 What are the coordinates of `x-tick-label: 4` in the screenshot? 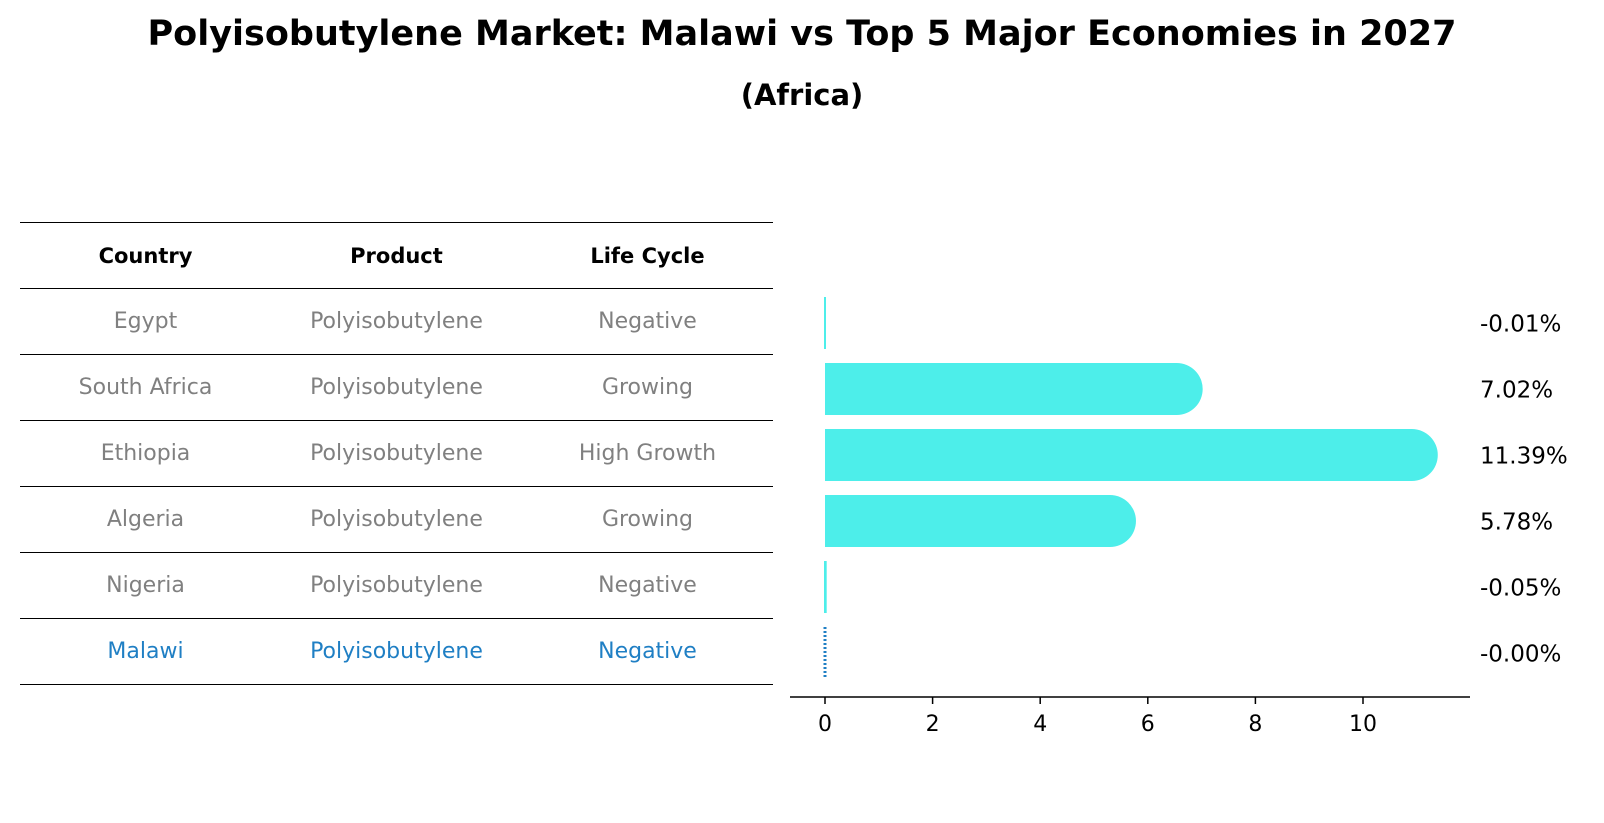 It's located at (1040, 724).